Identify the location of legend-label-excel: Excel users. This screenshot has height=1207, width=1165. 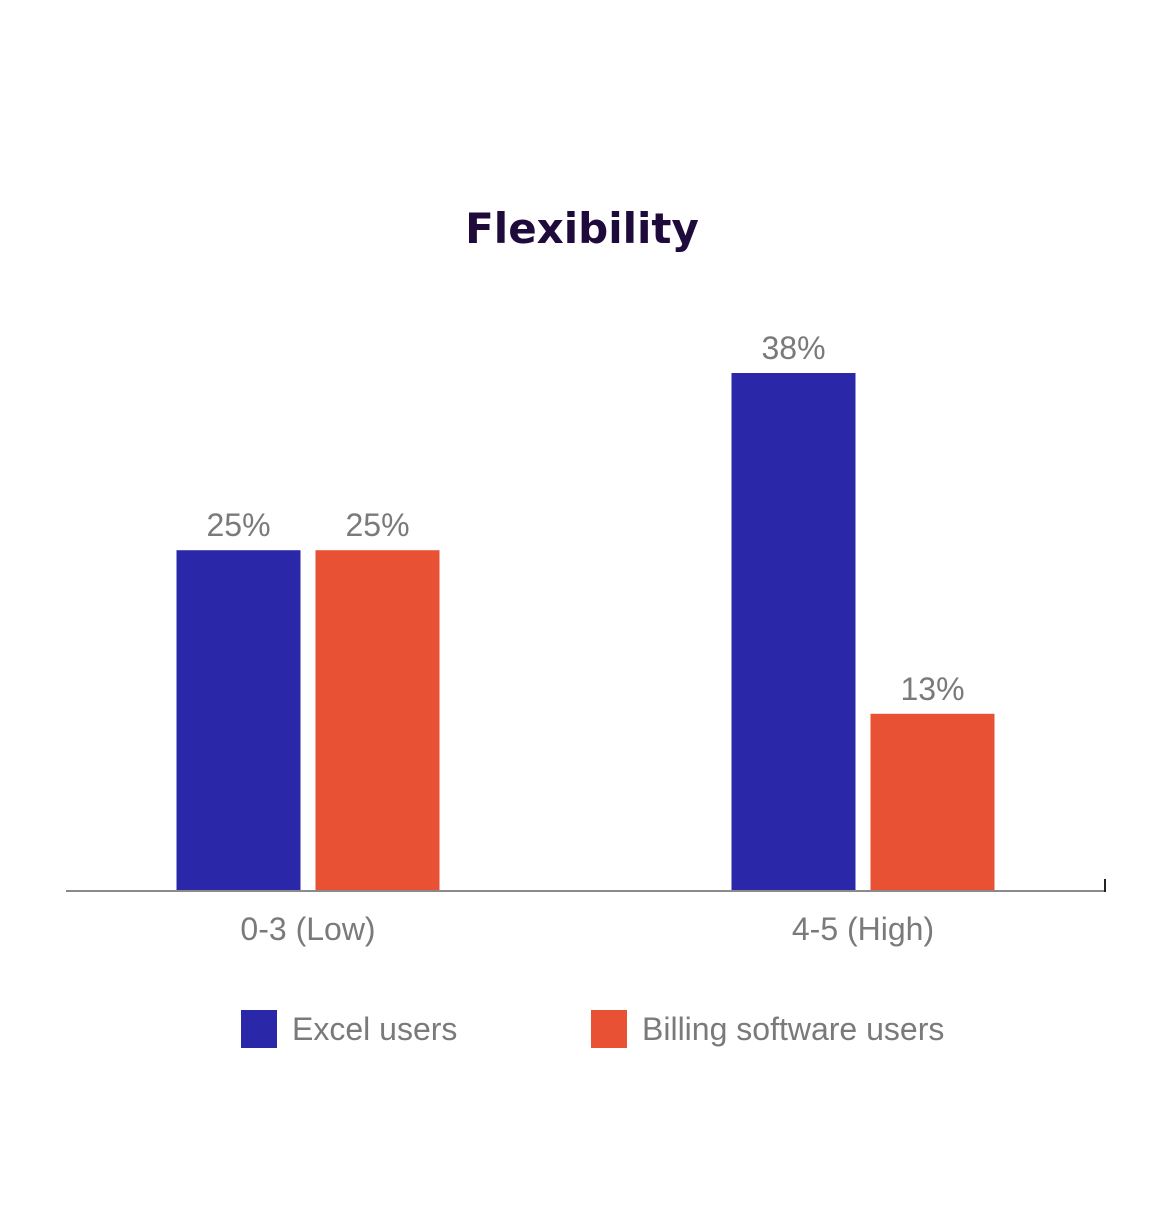
(374, 1029).